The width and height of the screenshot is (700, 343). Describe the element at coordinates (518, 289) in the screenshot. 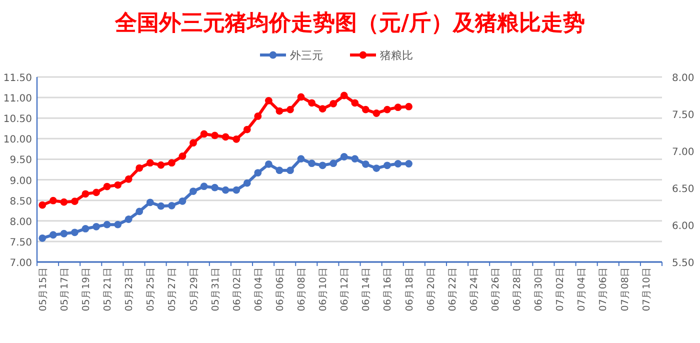

I see `x-tick-label: 06月28日` at that location.